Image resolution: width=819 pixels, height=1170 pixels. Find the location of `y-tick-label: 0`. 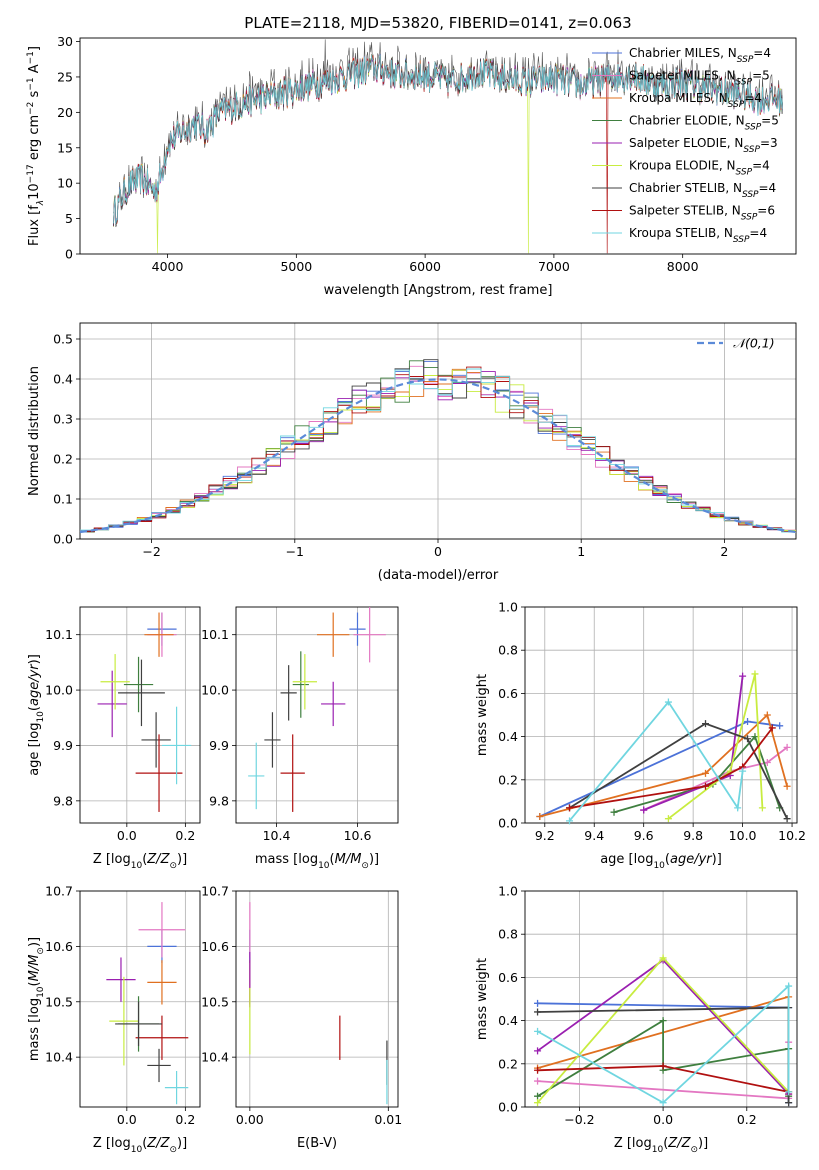

y-tick-label: 0 is located at coordinates (69, 254).